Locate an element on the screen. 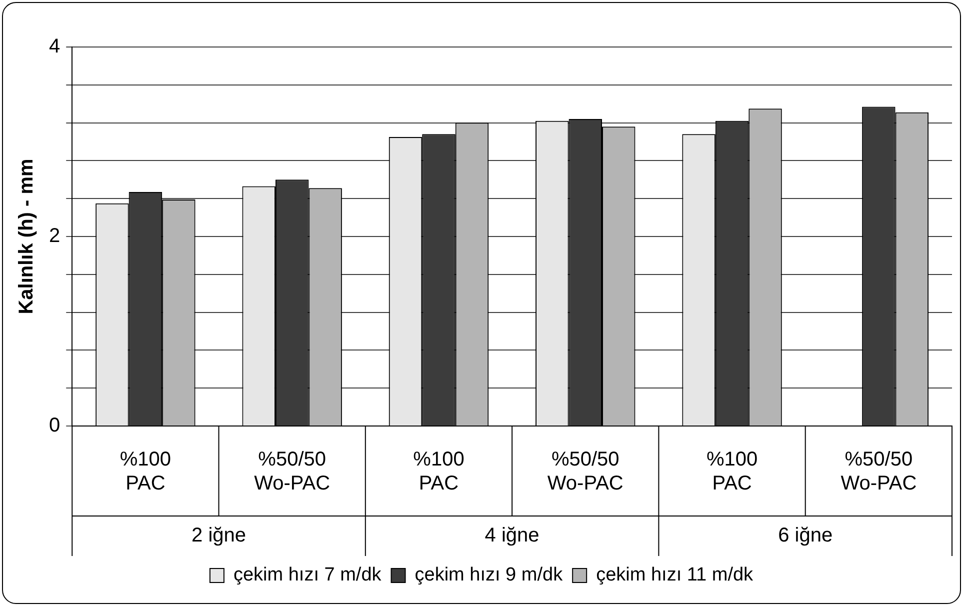 Image resolution: width=965 pixels, height=608 pixels. text: 4 iğne is located at coordinates (512, 535).